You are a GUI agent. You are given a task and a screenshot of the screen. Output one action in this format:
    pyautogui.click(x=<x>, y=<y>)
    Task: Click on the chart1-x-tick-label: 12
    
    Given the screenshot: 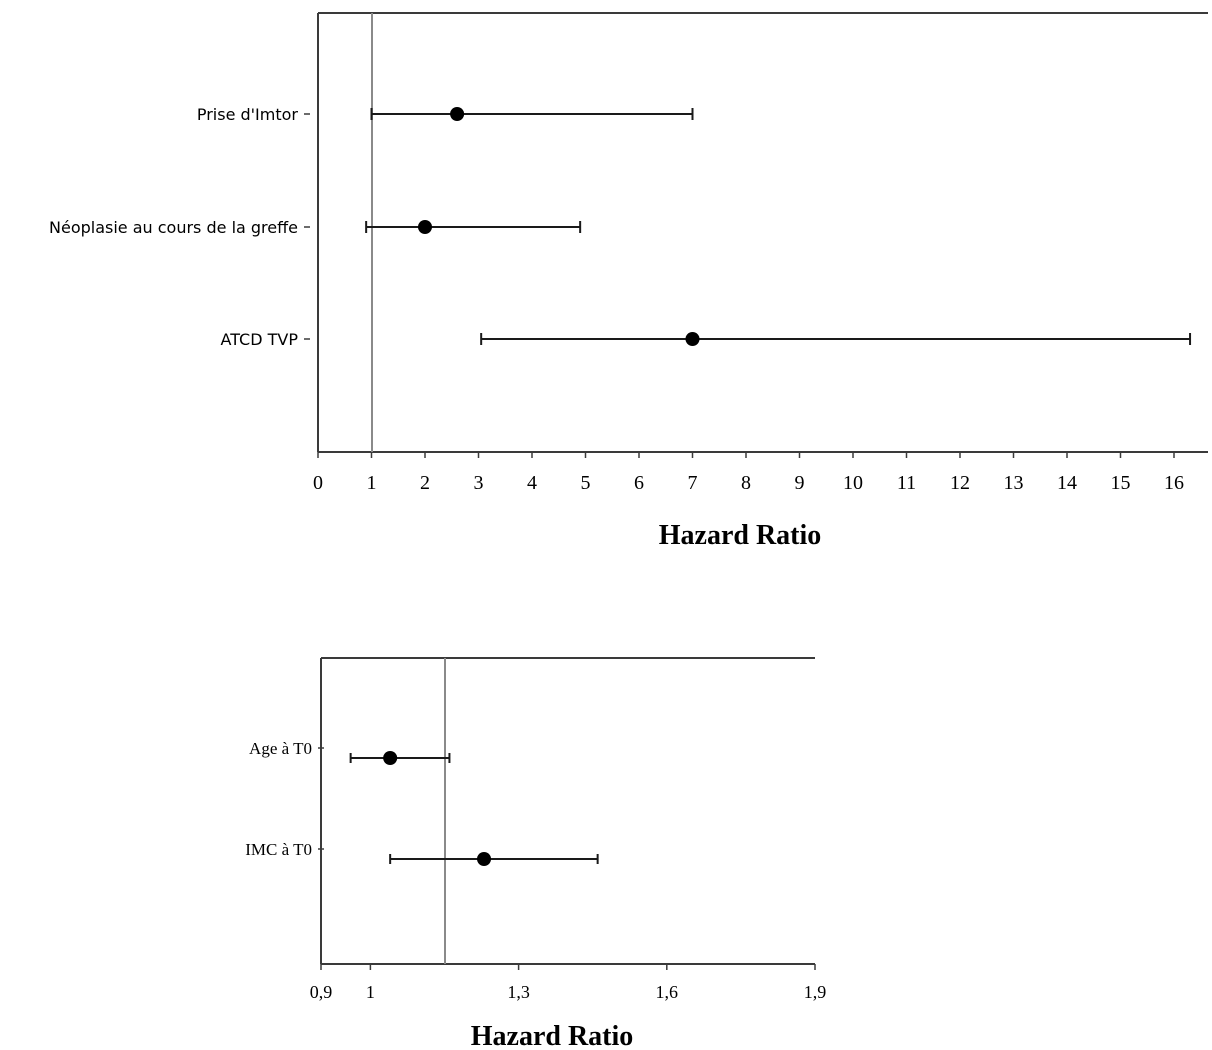 What is the action you would take?
    pyautogui.click(x=960, y=483)
    